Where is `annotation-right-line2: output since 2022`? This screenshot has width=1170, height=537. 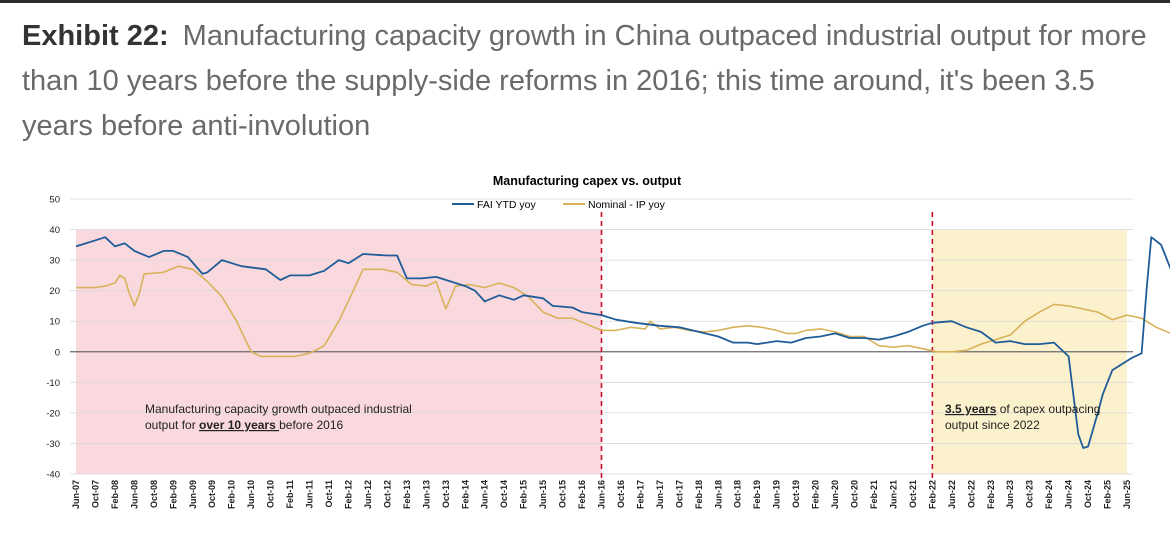
annotation-right-line2: output since 2022 is located at coordinates (992, 425).